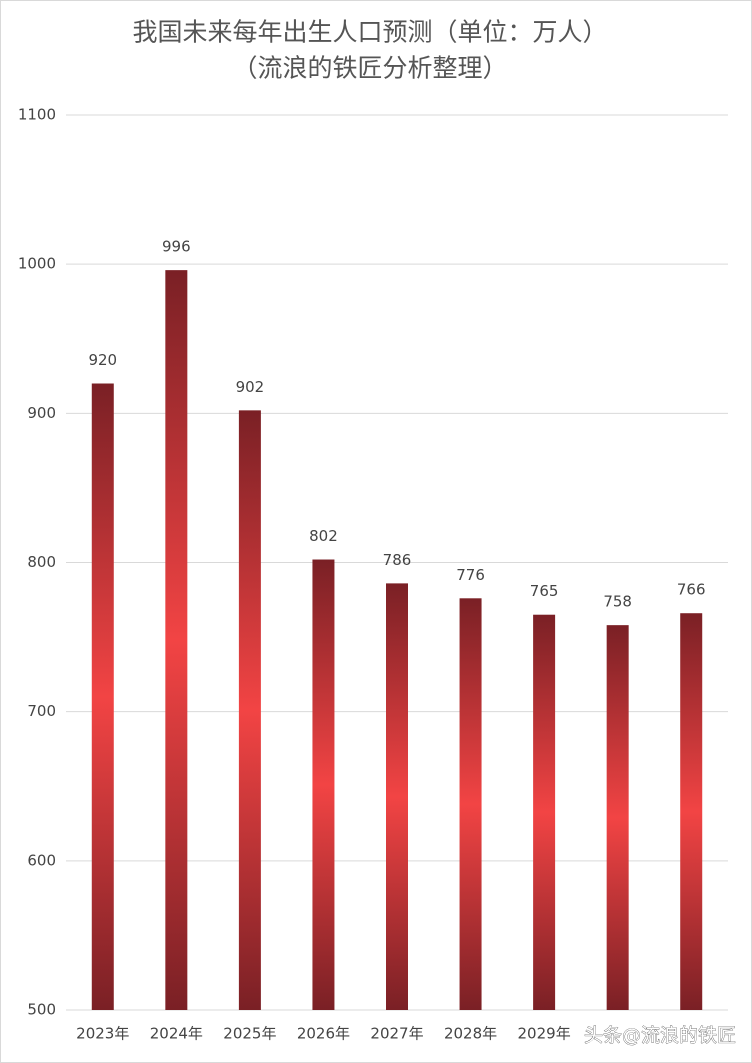  I want to click on data-label: 766, so click(691, 590).